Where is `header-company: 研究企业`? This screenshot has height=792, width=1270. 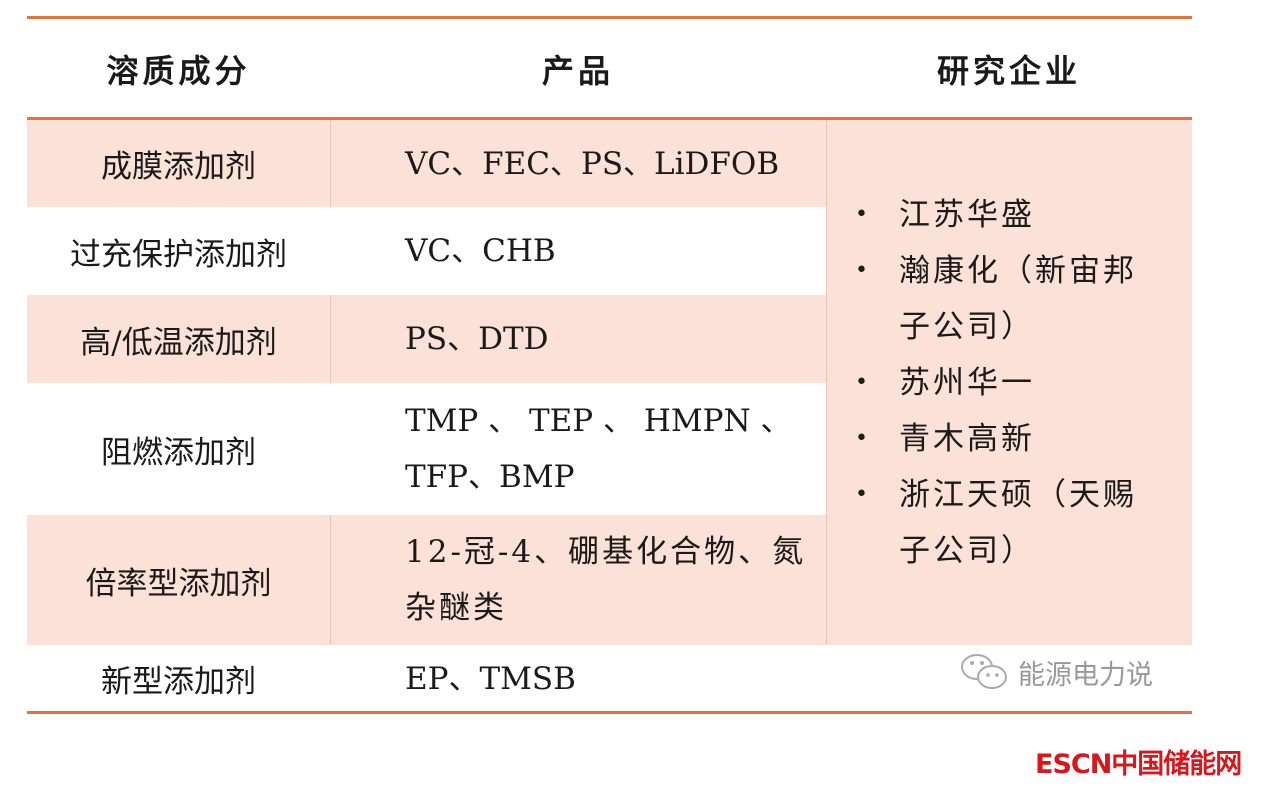 header-company: 研究企业 is located at coordinates (1008, 70).